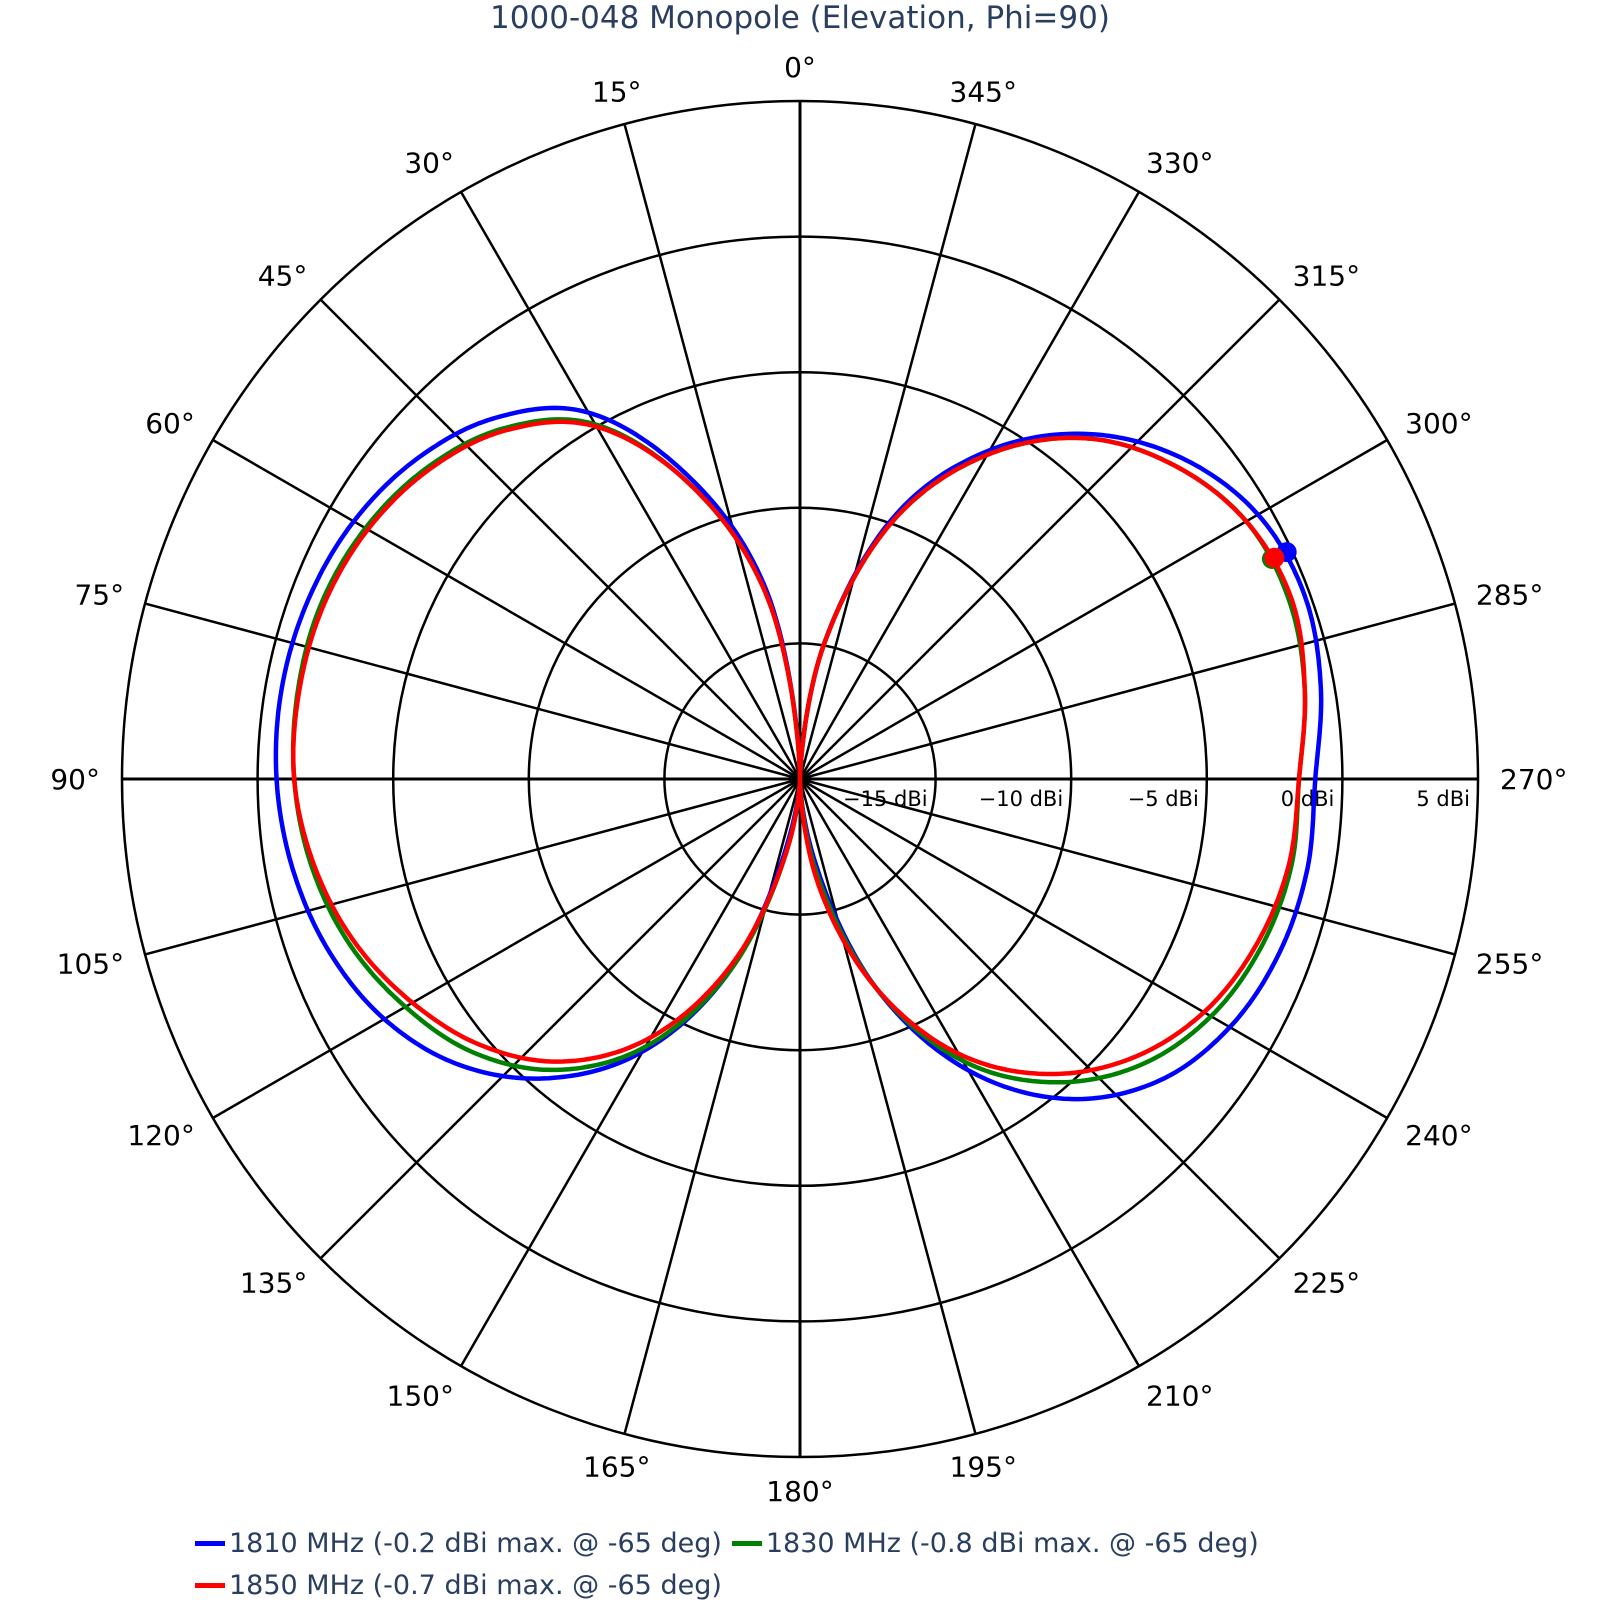  Describe the element at coordinates (983, 91) in the screenshot. I see `angular-tick-label: 345°` at that location.